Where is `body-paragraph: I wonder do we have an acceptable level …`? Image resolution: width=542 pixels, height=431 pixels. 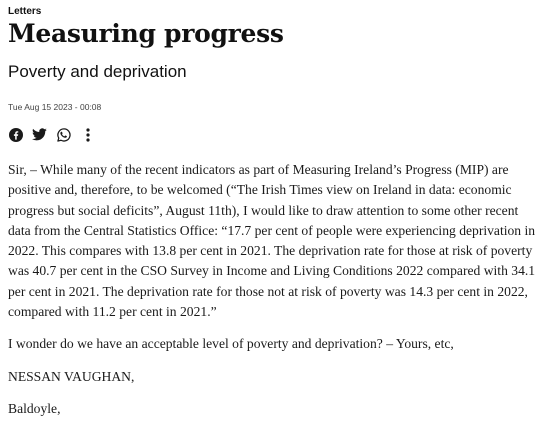 body-paragraph: I wonder do we have an acceptable level … is located at coordinates (231, 344).